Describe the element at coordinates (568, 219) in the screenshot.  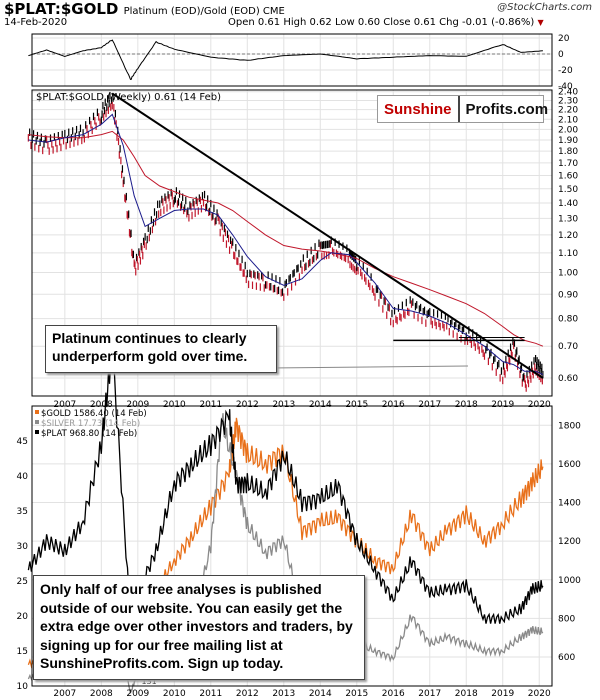
I see `ratio-tick-label: 1.30` at that location.